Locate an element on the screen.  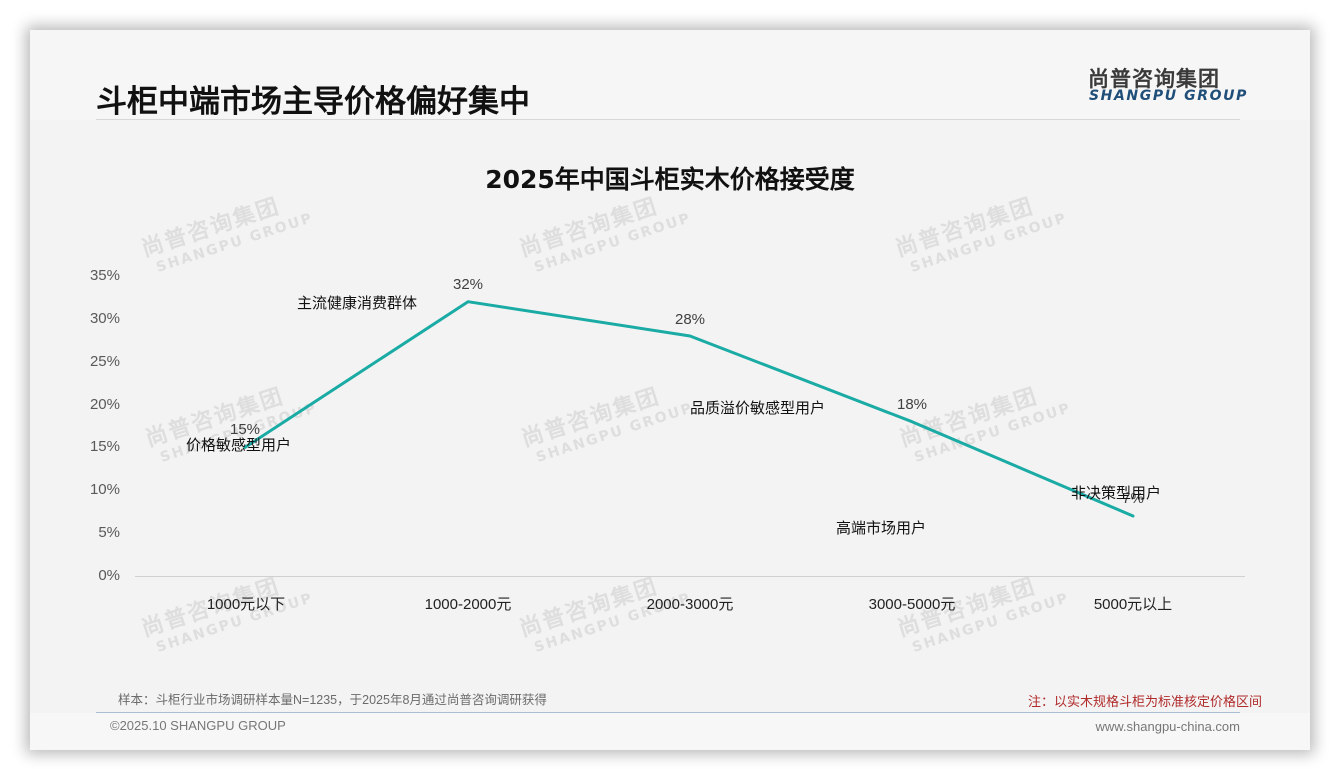
x-tick: 3000-5000元 is located at coordinates (912, 604).